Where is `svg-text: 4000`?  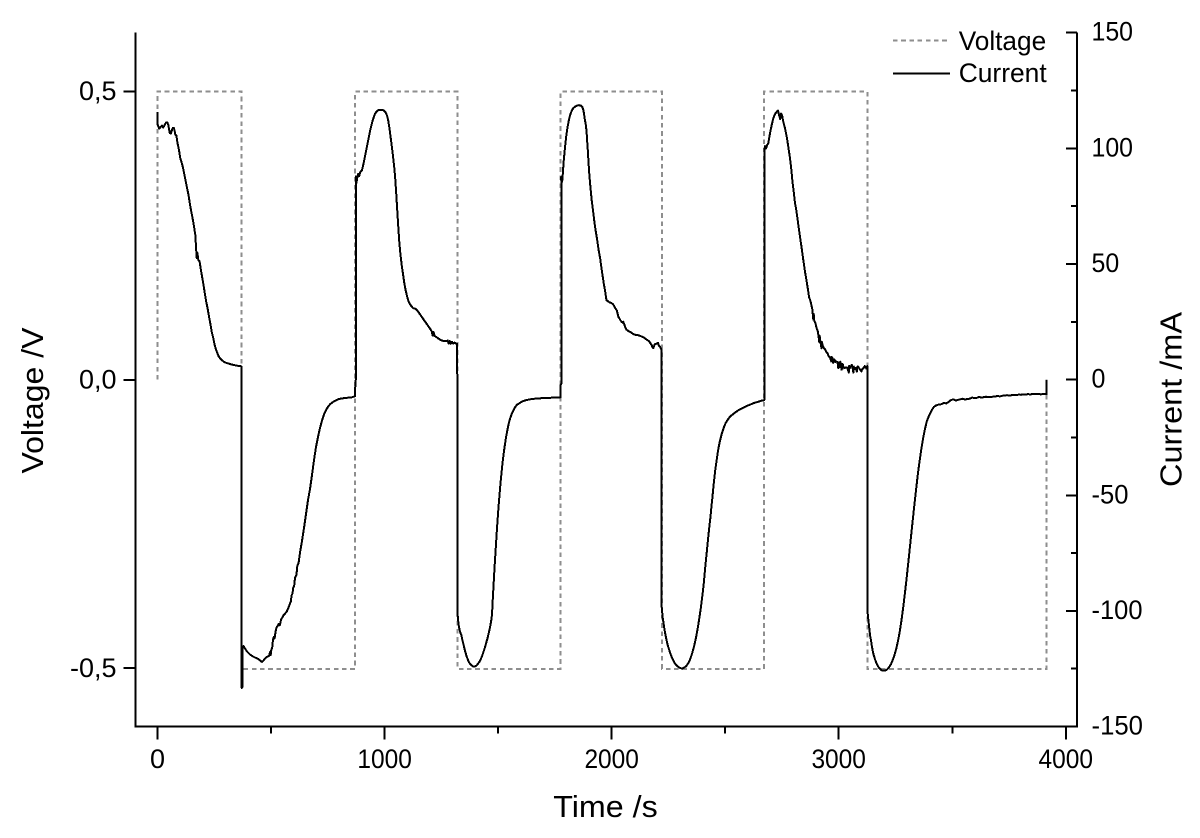
svg-text: 4000 is located at coordinates (1066, 759).